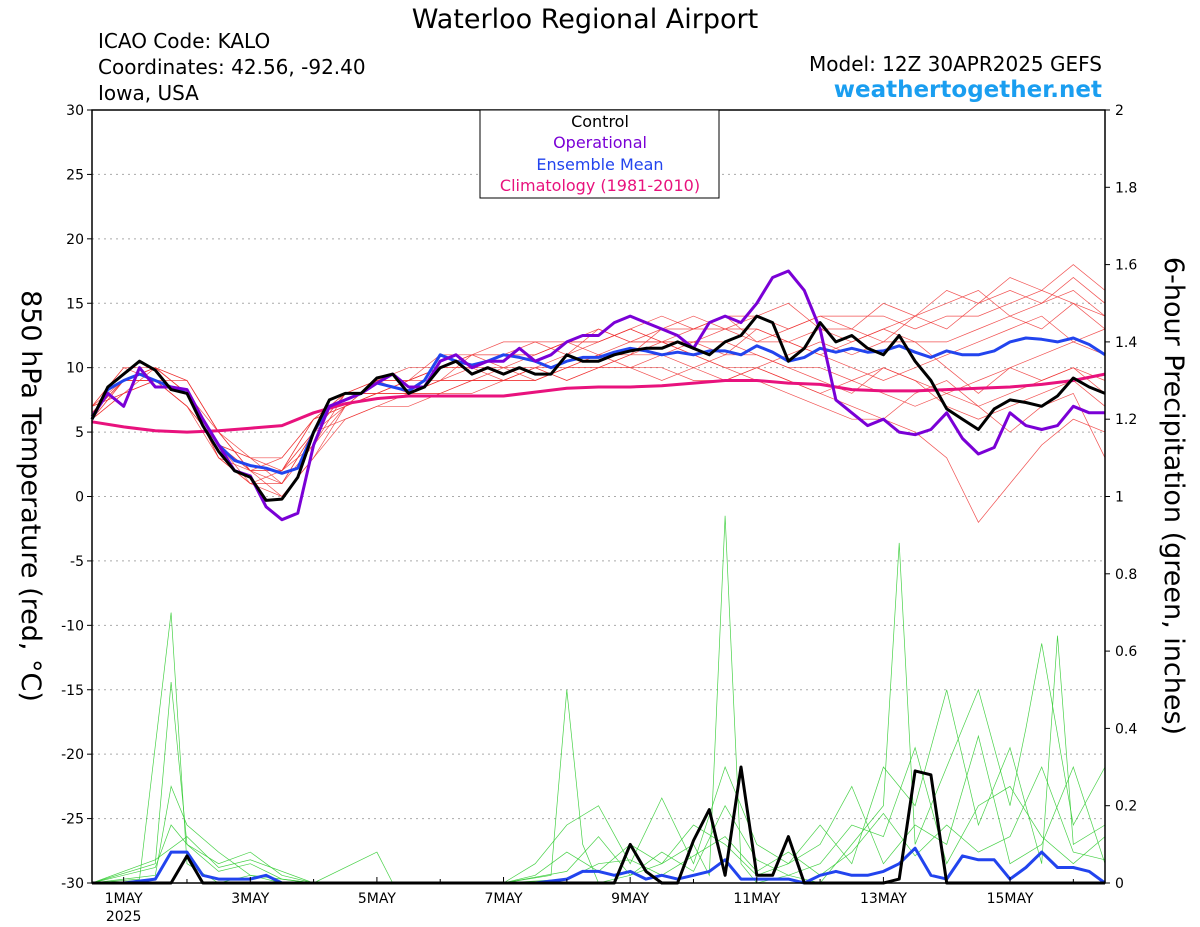 Image resolution: width=1200 pixels, height=927 pixels. I want to click on legend-box, so click(599, 154).